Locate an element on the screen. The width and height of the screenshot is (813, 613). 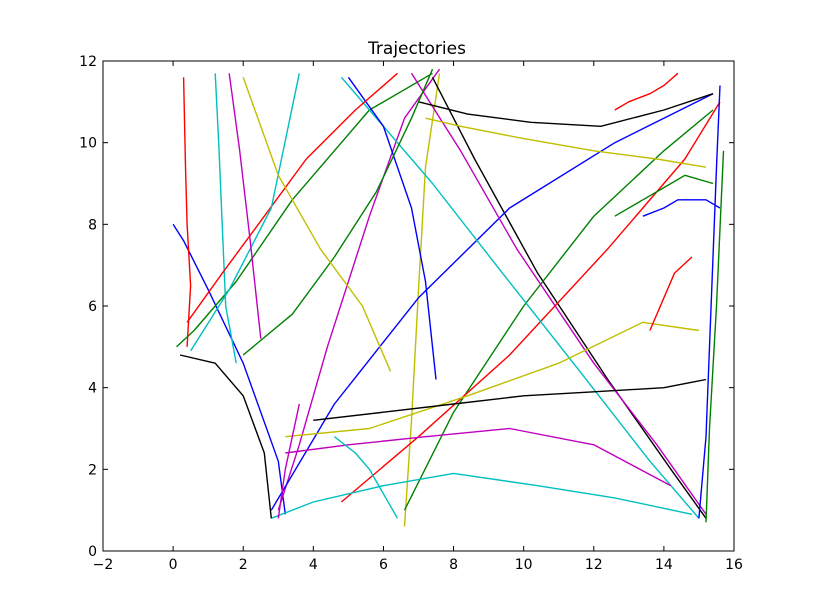
y-tick-label: 12 is located at coordinates (88, 62).